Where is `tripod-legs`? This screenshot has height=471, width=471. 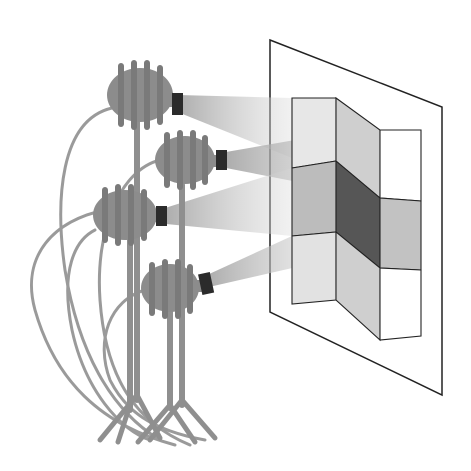 tripod-legs is located at coordinates (157, 418).